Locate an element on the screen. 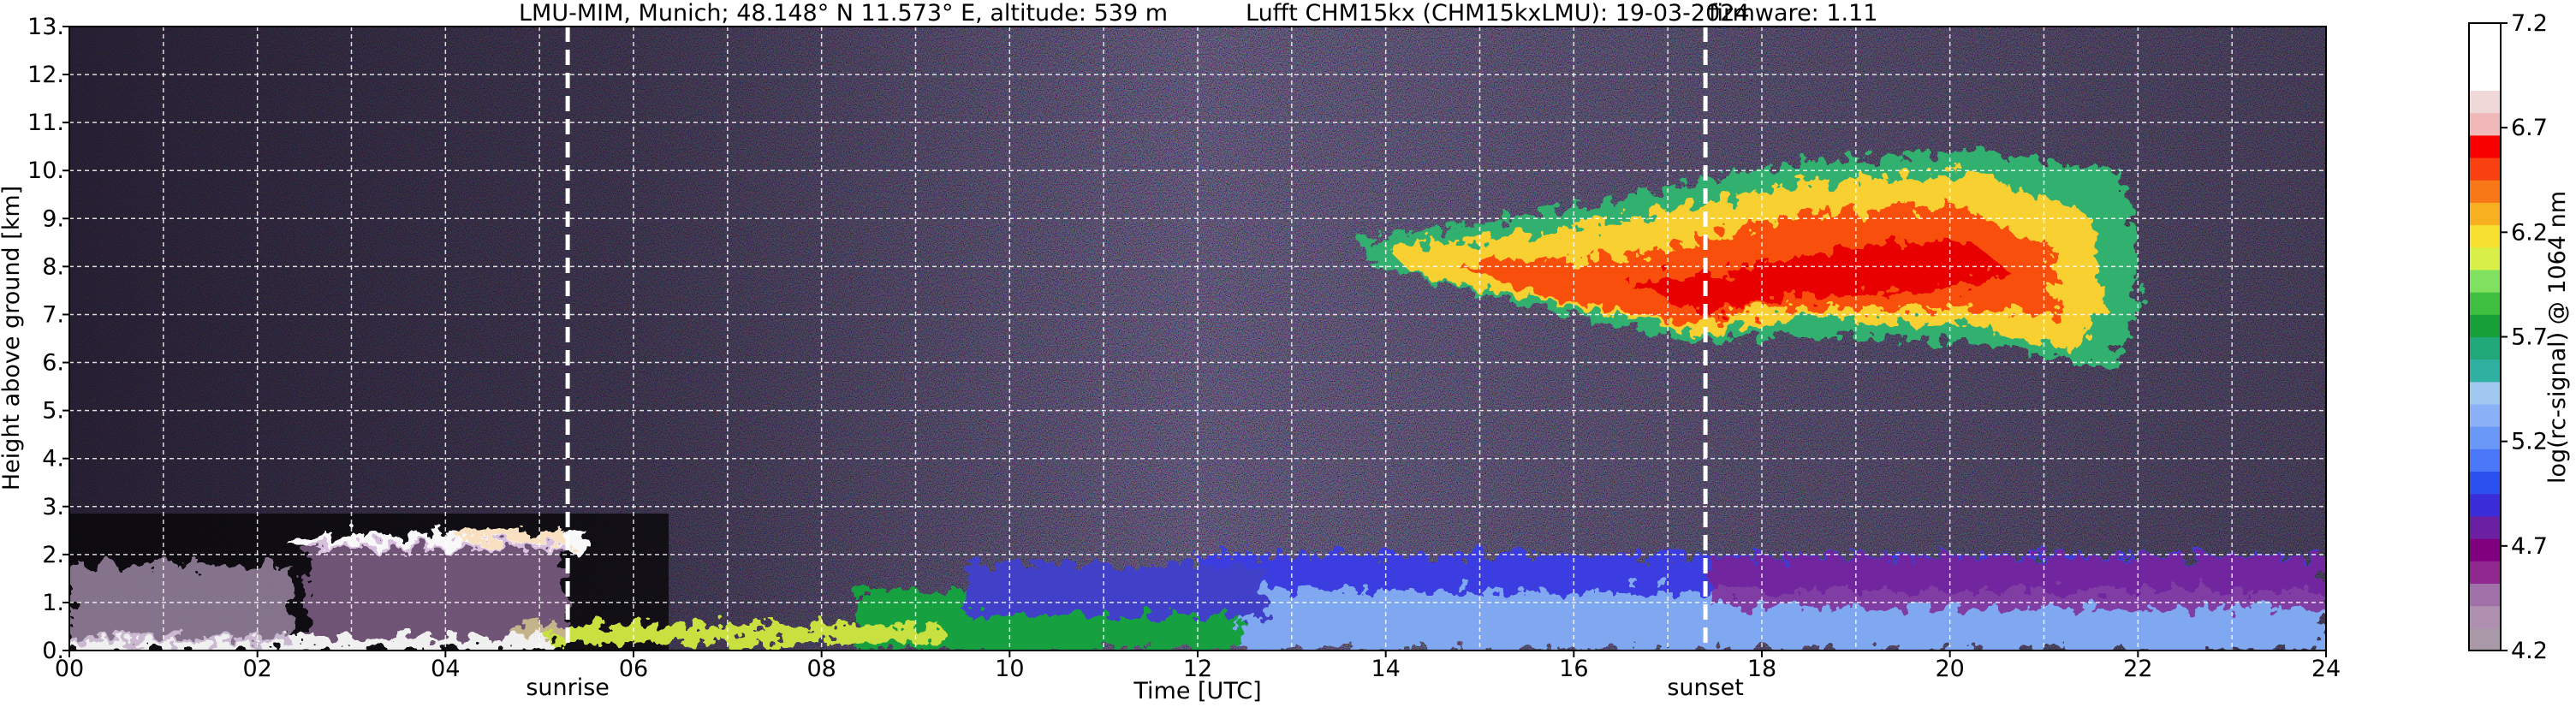  x-tick-label: 04 is located at coordinates (446, 669).